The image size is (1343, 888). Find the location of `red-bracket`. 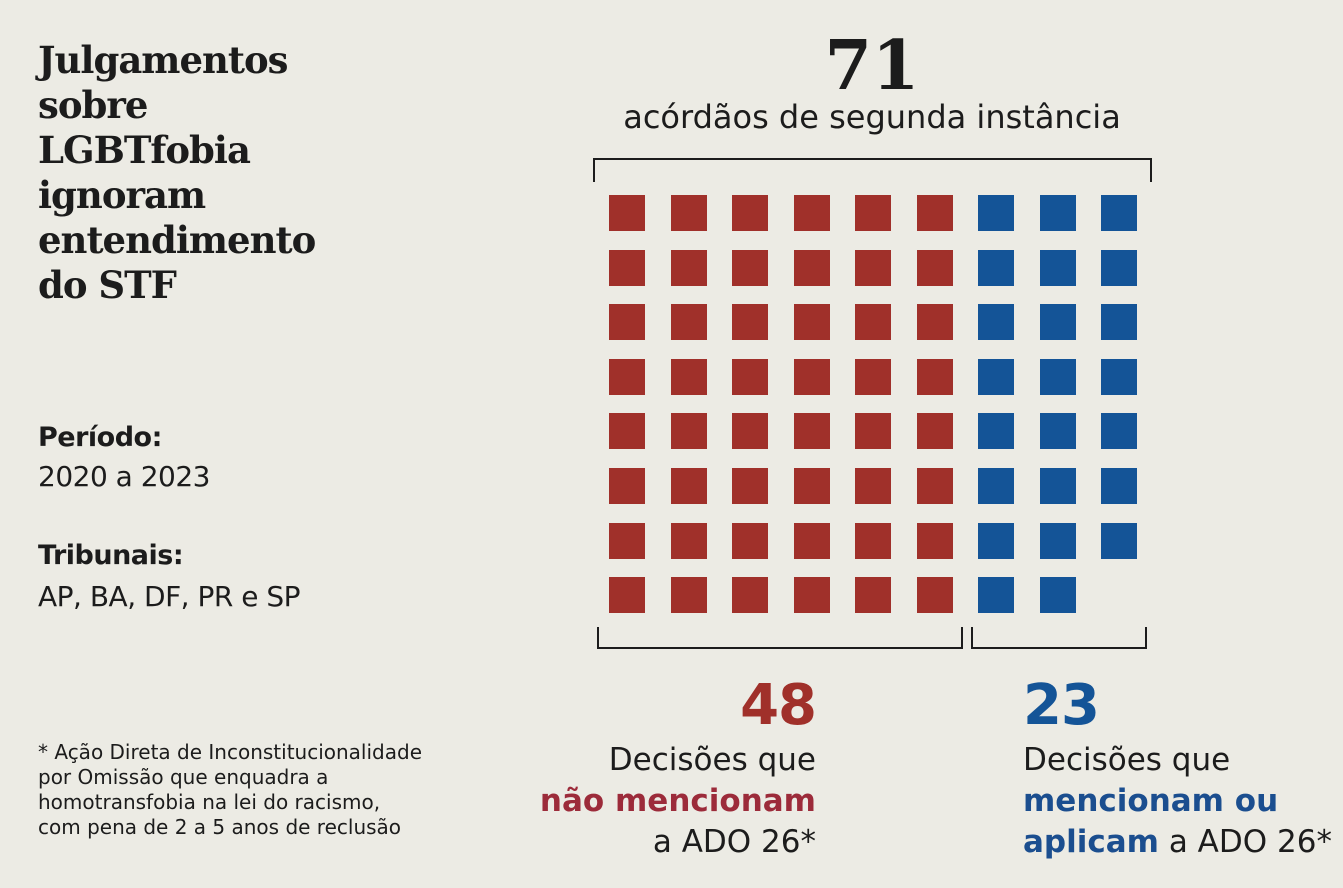

red-bracket is located at coordinates (780, 638).